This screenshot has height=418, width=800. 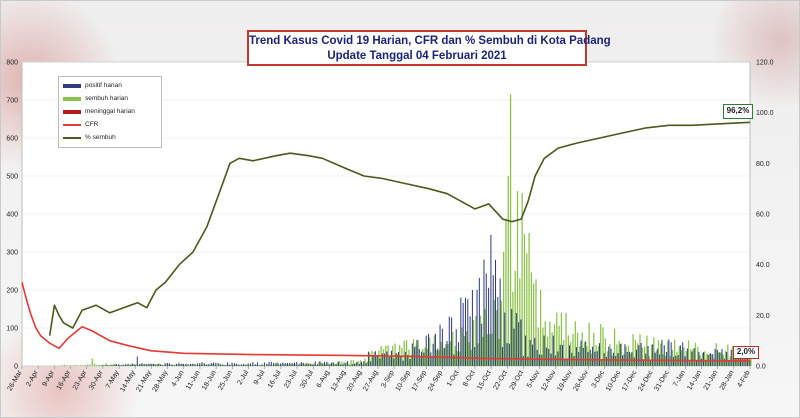 I want to click on y-left-tick-label: 300, so click(x=12, y=253).